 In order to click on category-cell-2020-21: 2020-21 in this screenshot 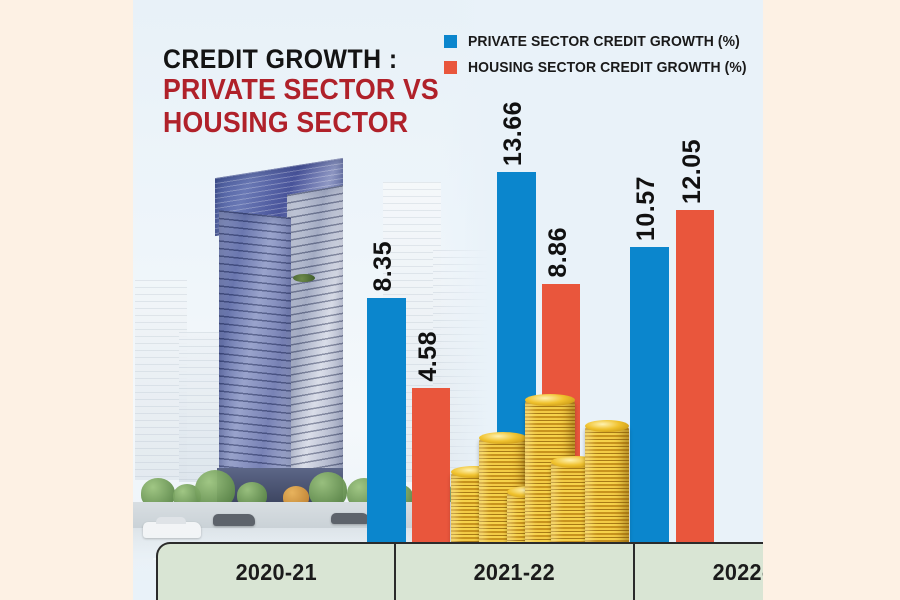, I will do `click(277, 572)`.